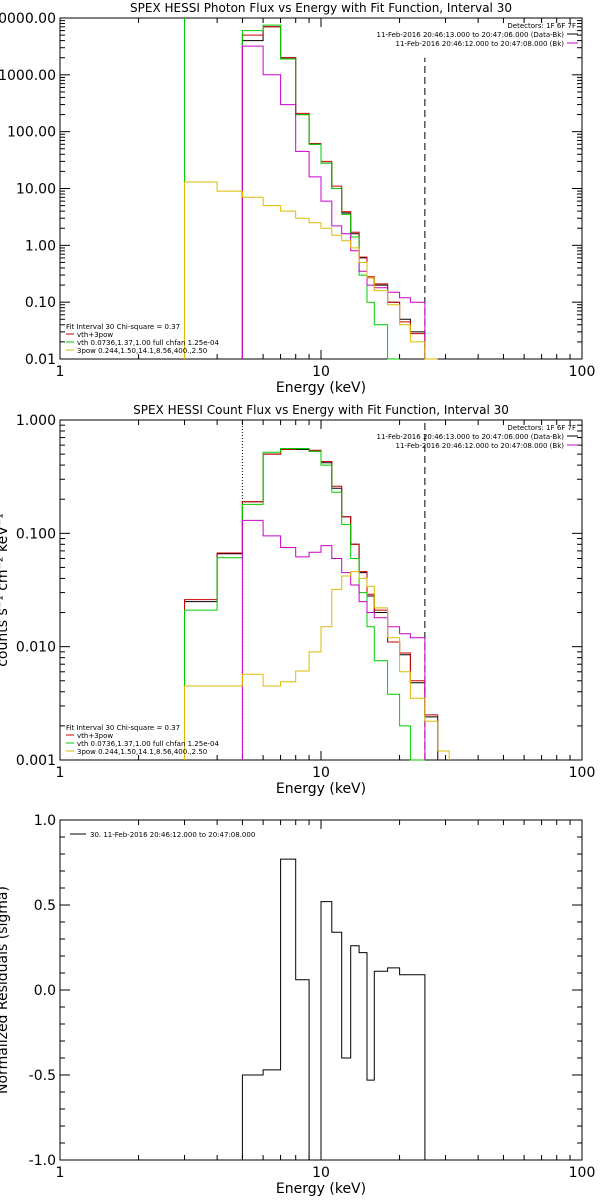 This screenshot has height=1200, width=600. I want to click on photon-y-tick-label: 1000.00, so click(28, 76).